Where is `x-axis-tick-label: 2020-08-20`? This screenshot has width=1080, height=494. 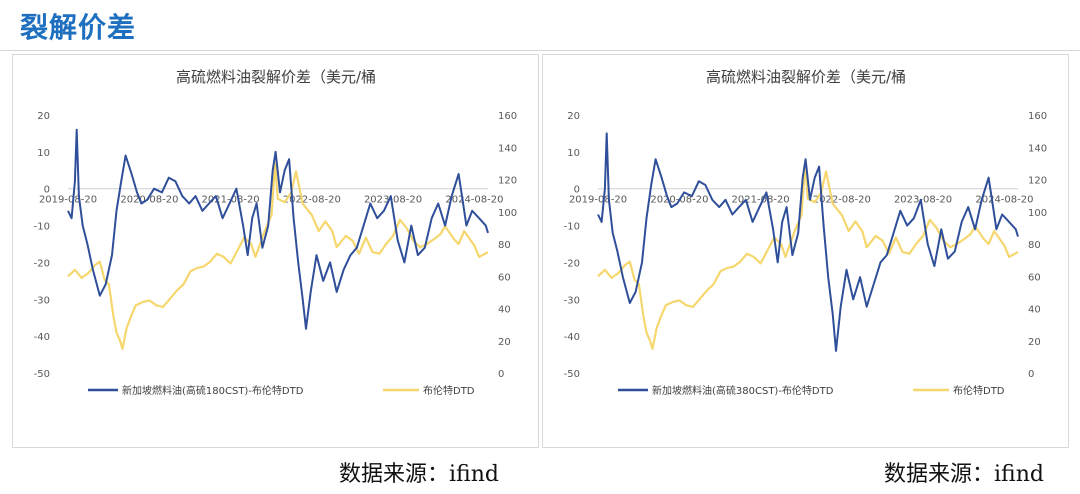
x-axis-tick-label: 2020-08-20 is located at coordinates (149, 200).